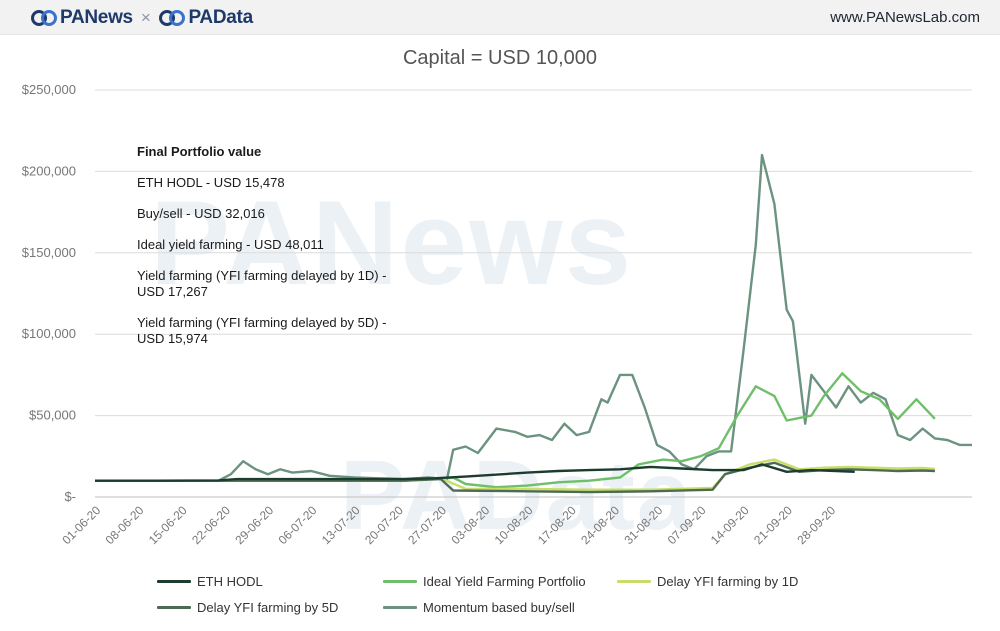  I want to click on x-tick-label: 10-08-20, so click(514, 525).